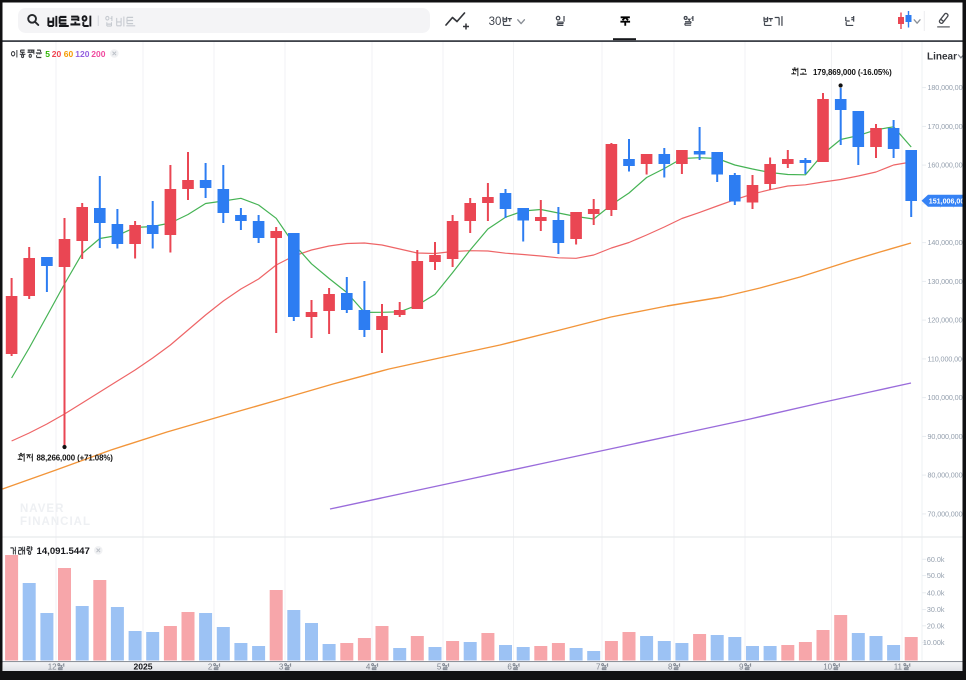 The width and height of the screenshot is (966, 680). Describe the element at coordinates (509, 666) in the screenshot. I see `svg-text: 6` at that location.